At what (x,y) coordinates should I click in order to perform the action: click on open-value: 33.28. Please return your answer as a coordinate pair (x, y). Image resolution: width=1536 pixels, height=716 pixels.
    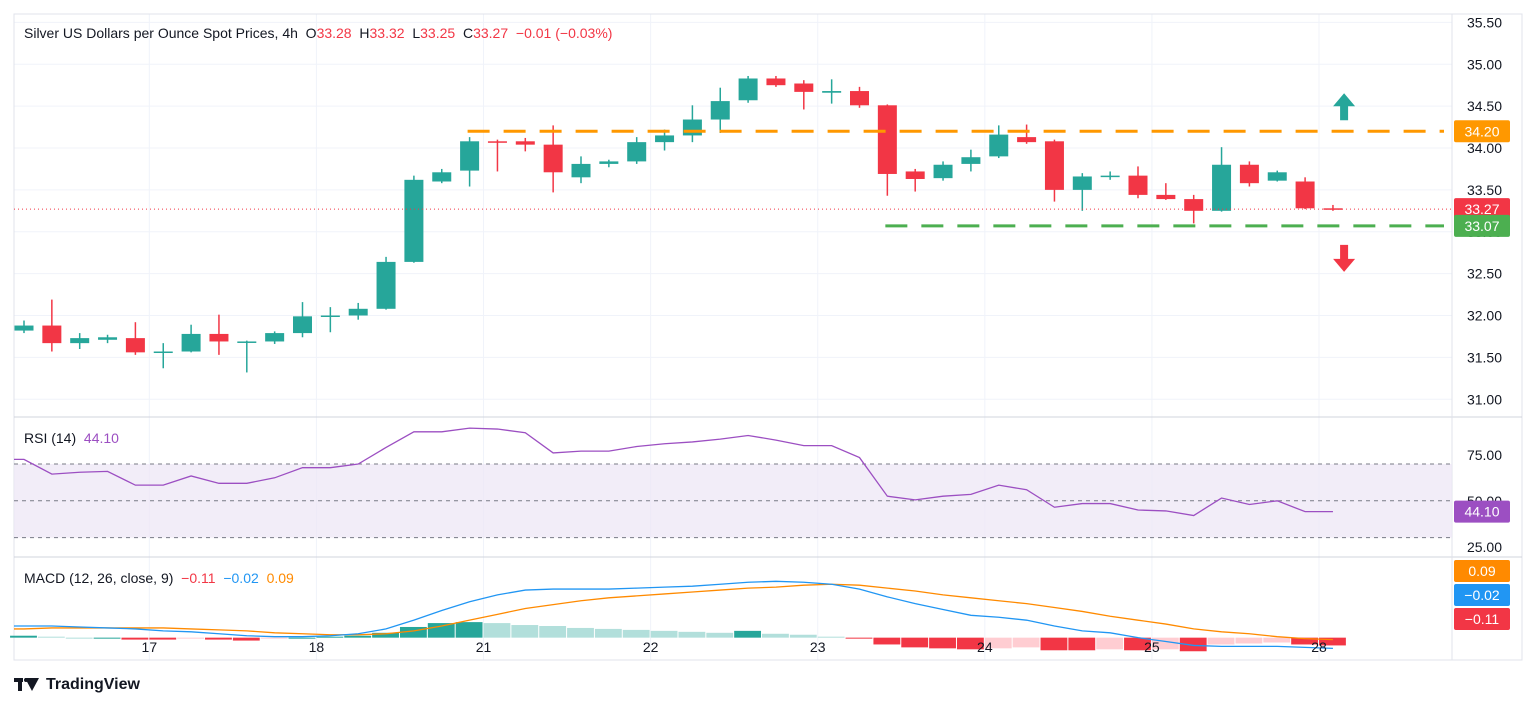
    Looking at the image, I should click on (334, 33).